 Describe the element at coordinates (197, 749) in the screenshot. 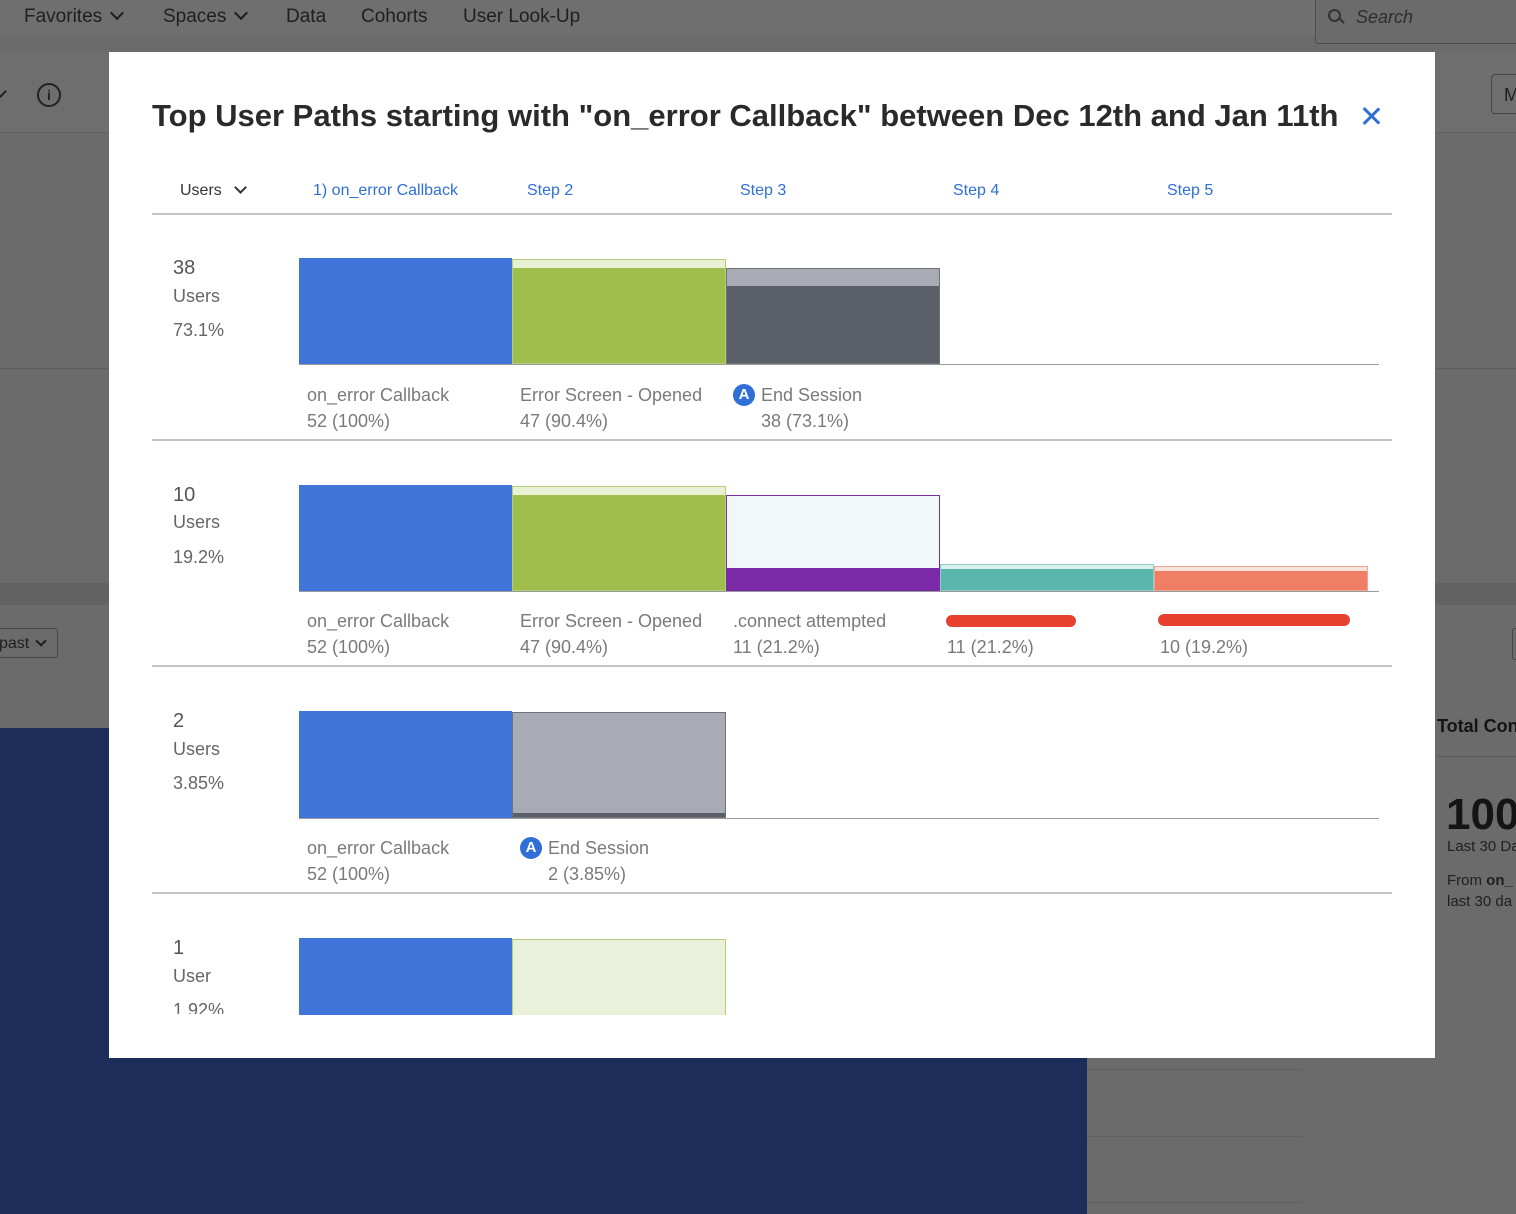

I see `path-3-unit: Users` at that location.